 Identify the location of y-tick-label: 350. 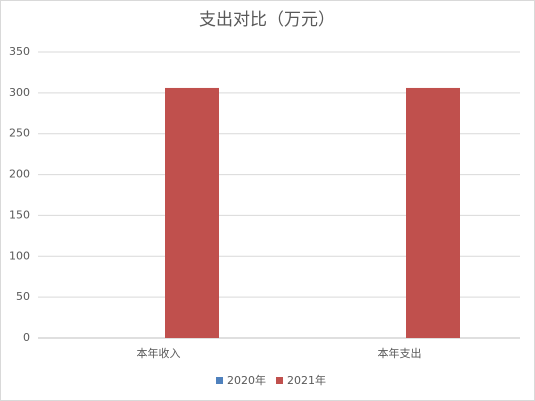
(19, 51).